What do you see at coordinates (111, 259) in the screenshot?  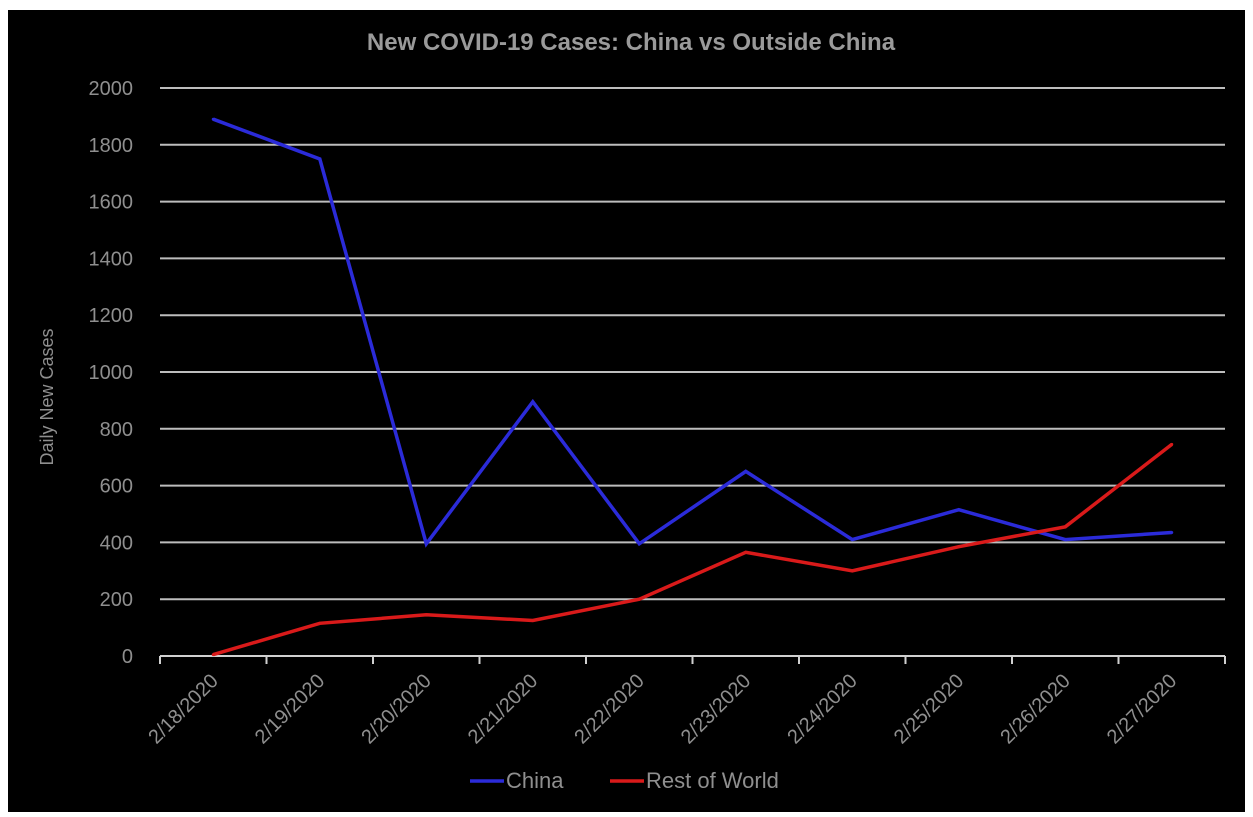 I see `y-tick-label: 1400` at bounding box center [111, 259].